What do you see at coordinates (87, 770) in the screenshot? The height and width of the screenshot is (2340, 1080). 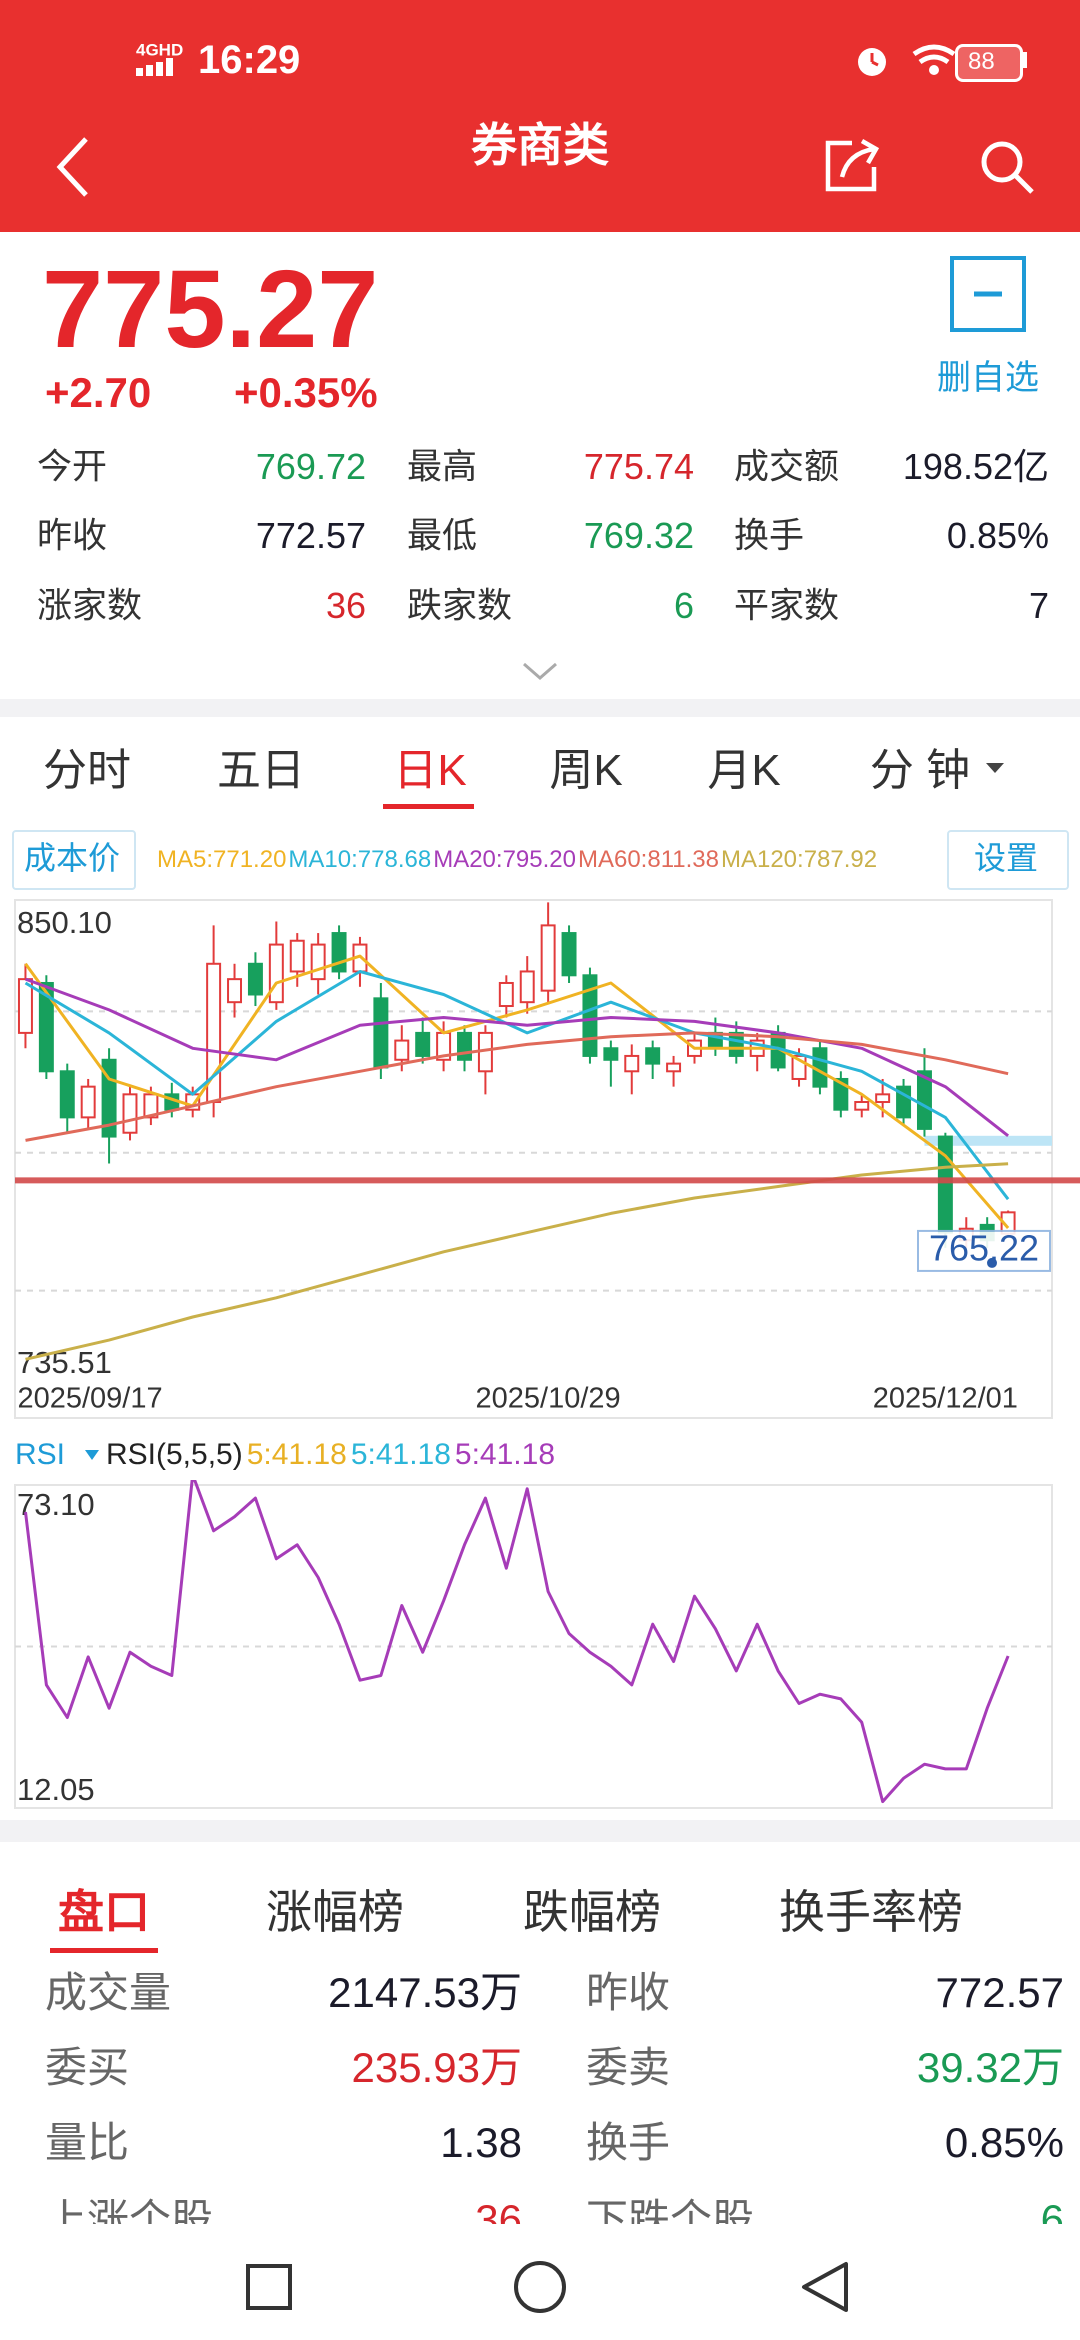 I see `chart-tab: 分时` at bounding box center [87, 770].